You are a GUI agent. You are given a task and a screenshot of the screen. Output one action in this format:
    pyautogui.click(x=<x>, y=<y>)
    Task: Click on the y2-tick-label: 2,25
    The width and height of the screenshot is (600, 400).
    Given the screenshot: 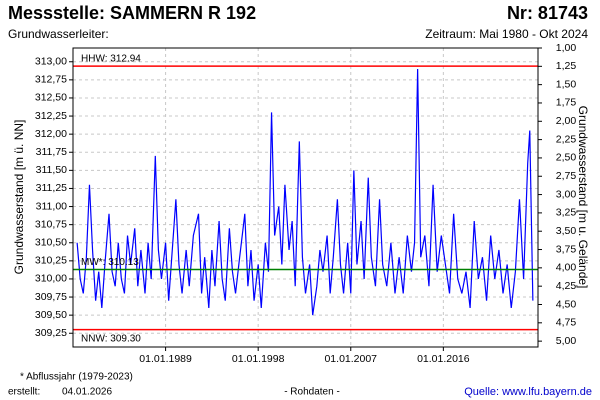 What is the action you would take?
    pyautogui.click(x=566, y=139)
    